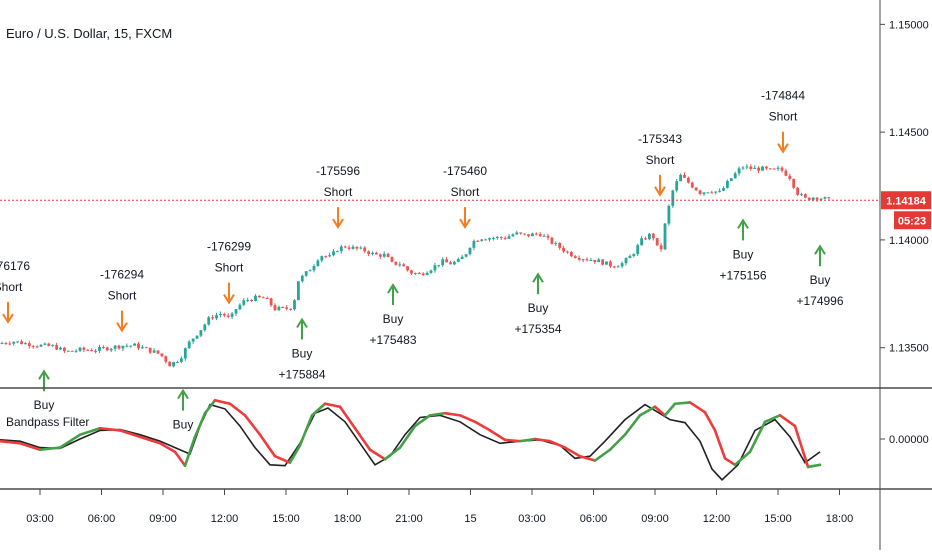 This screenshot has width=932, height=555. I want to click on time-tick-label: 15:00, so click(286, 519).